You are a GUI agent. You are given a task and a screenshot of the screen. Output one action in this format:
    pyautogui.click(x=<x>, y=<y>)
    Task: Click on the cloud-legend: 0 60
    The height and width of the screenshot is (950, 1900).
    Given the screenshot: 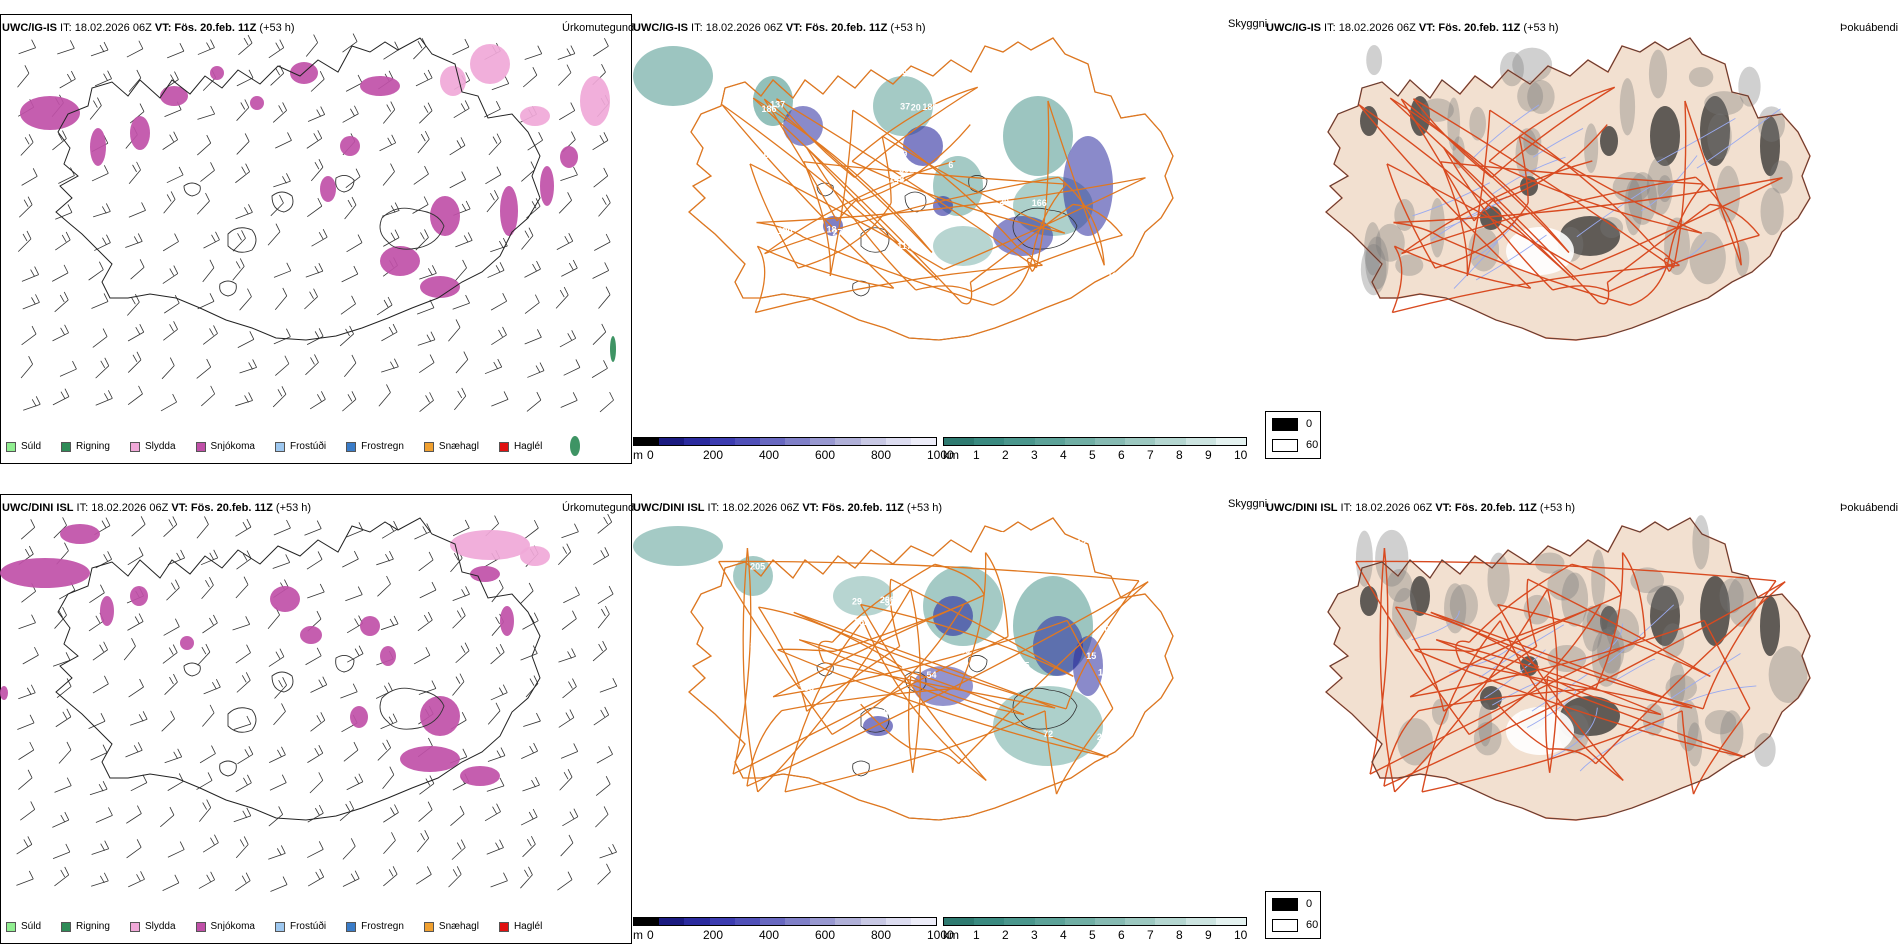 What is the action you would take?
    pyautogui.click(x=1293, y=435)
    